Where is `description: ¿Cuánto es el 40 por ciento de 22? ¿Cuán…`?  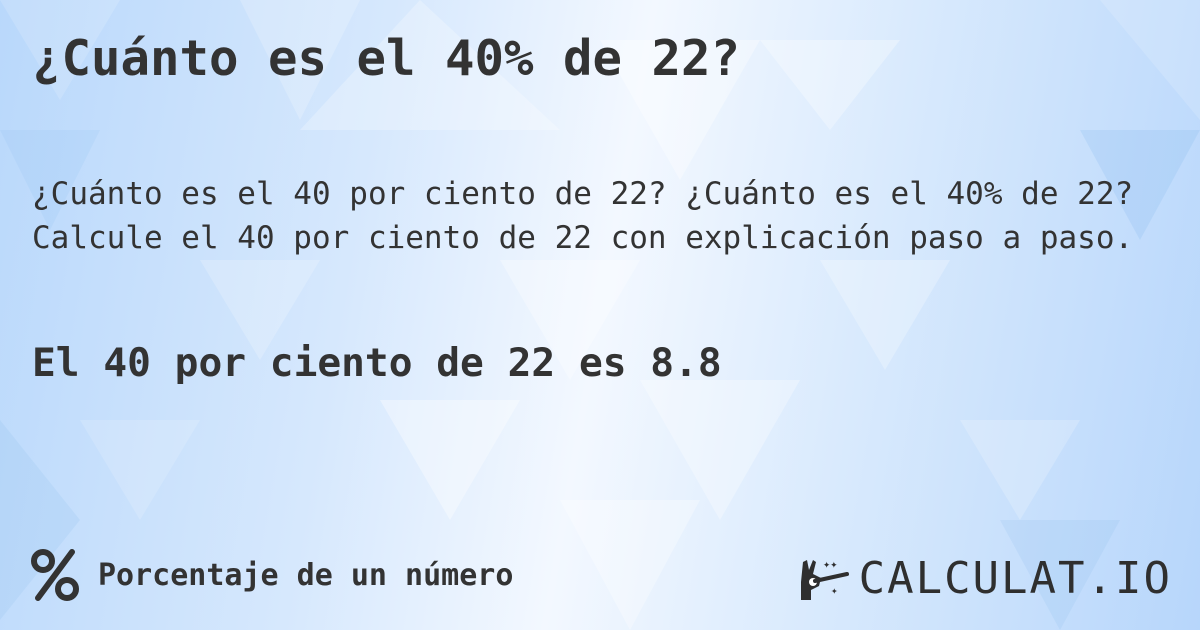
description: ¿Cuánto es el 40 por ciento de 22? ¿Cuán… is located at coordinates (582, 216).